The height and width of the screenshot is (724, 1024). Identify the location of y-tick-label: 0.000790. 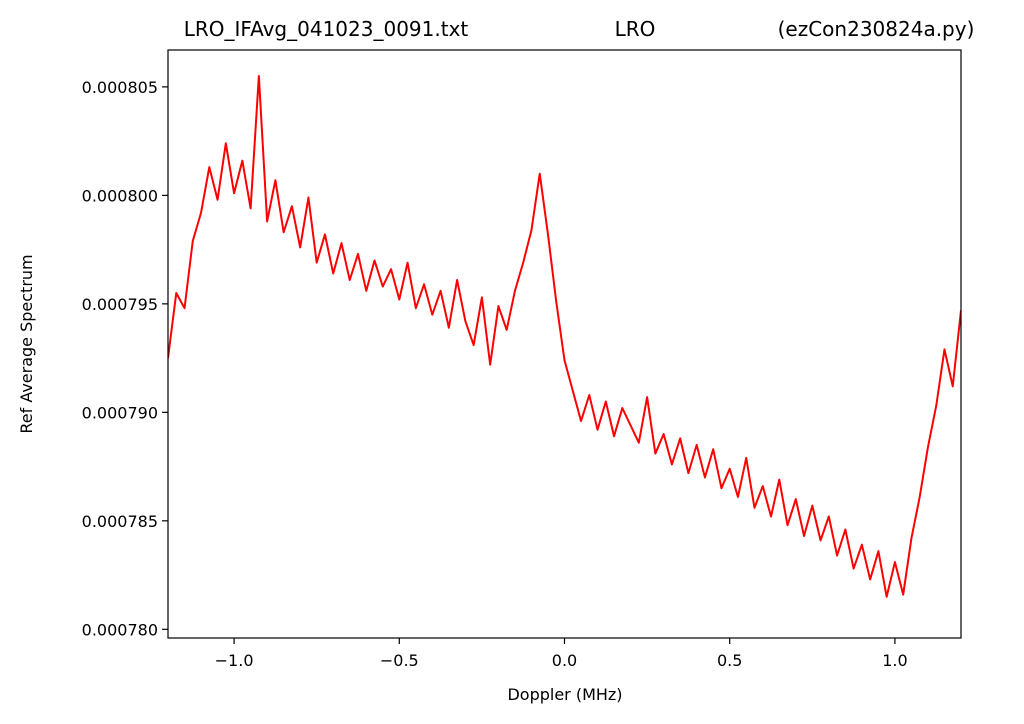
(120, 412).